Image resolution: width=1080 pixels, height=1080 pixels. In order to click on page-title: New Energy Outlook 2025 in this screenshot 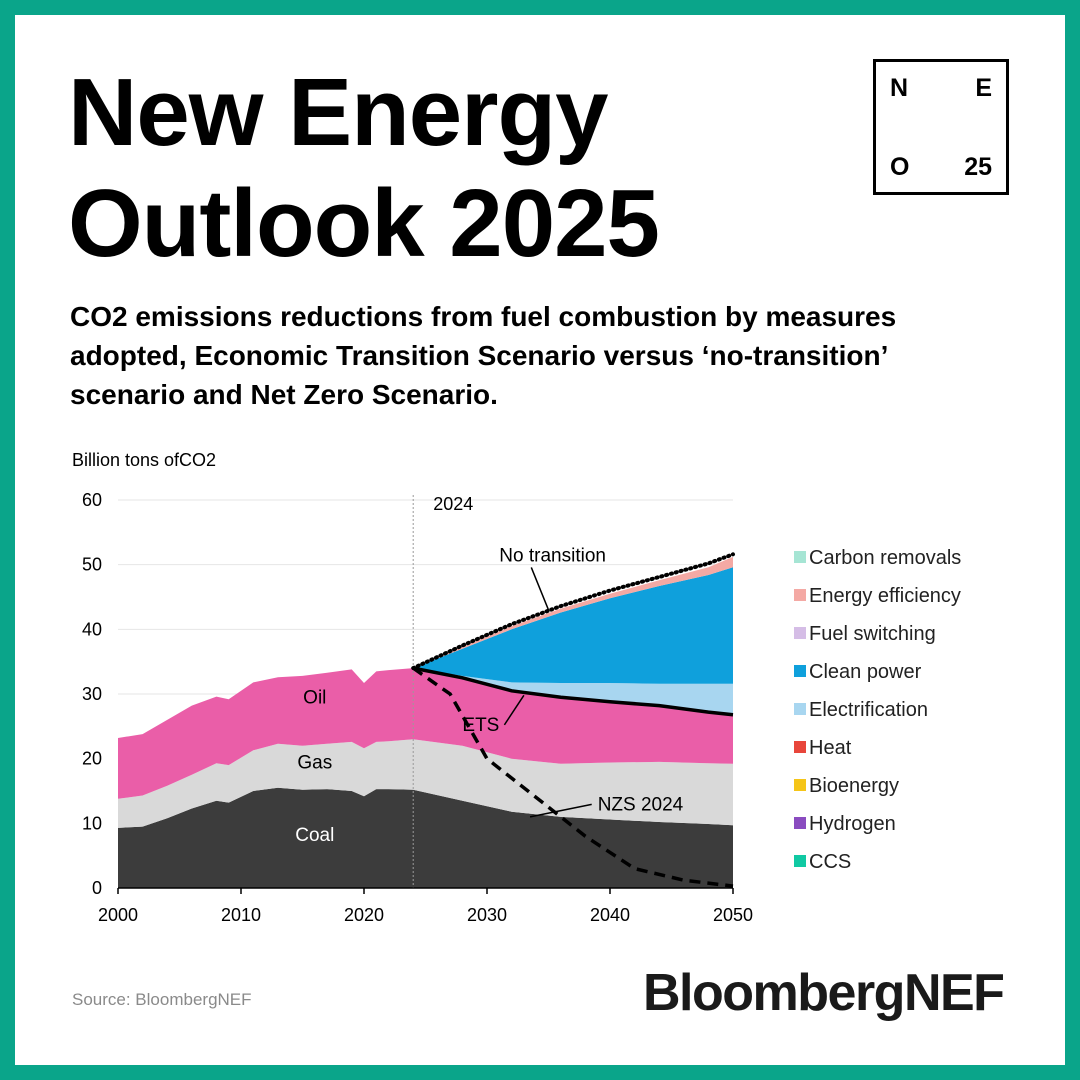, I will do `click(364, 168)`.